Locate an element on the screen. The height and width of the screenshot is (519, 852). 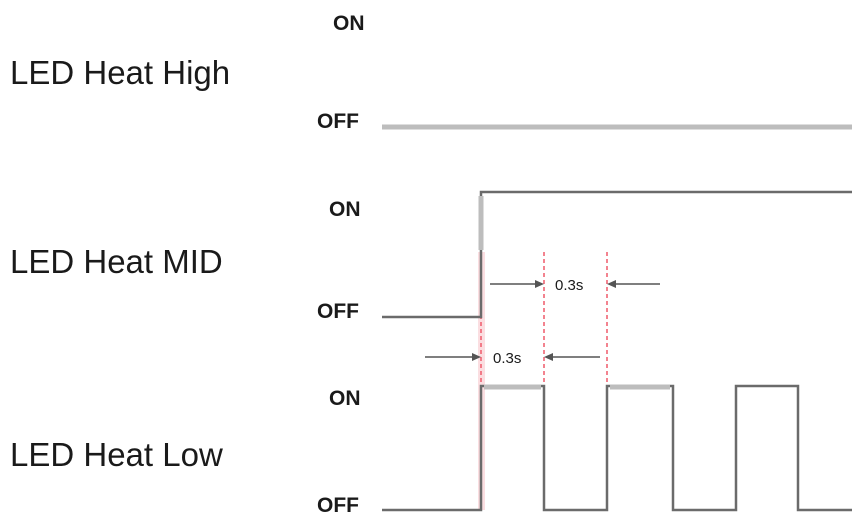
on-label-led-heat-low: ON is located at coordinates (345, 398).